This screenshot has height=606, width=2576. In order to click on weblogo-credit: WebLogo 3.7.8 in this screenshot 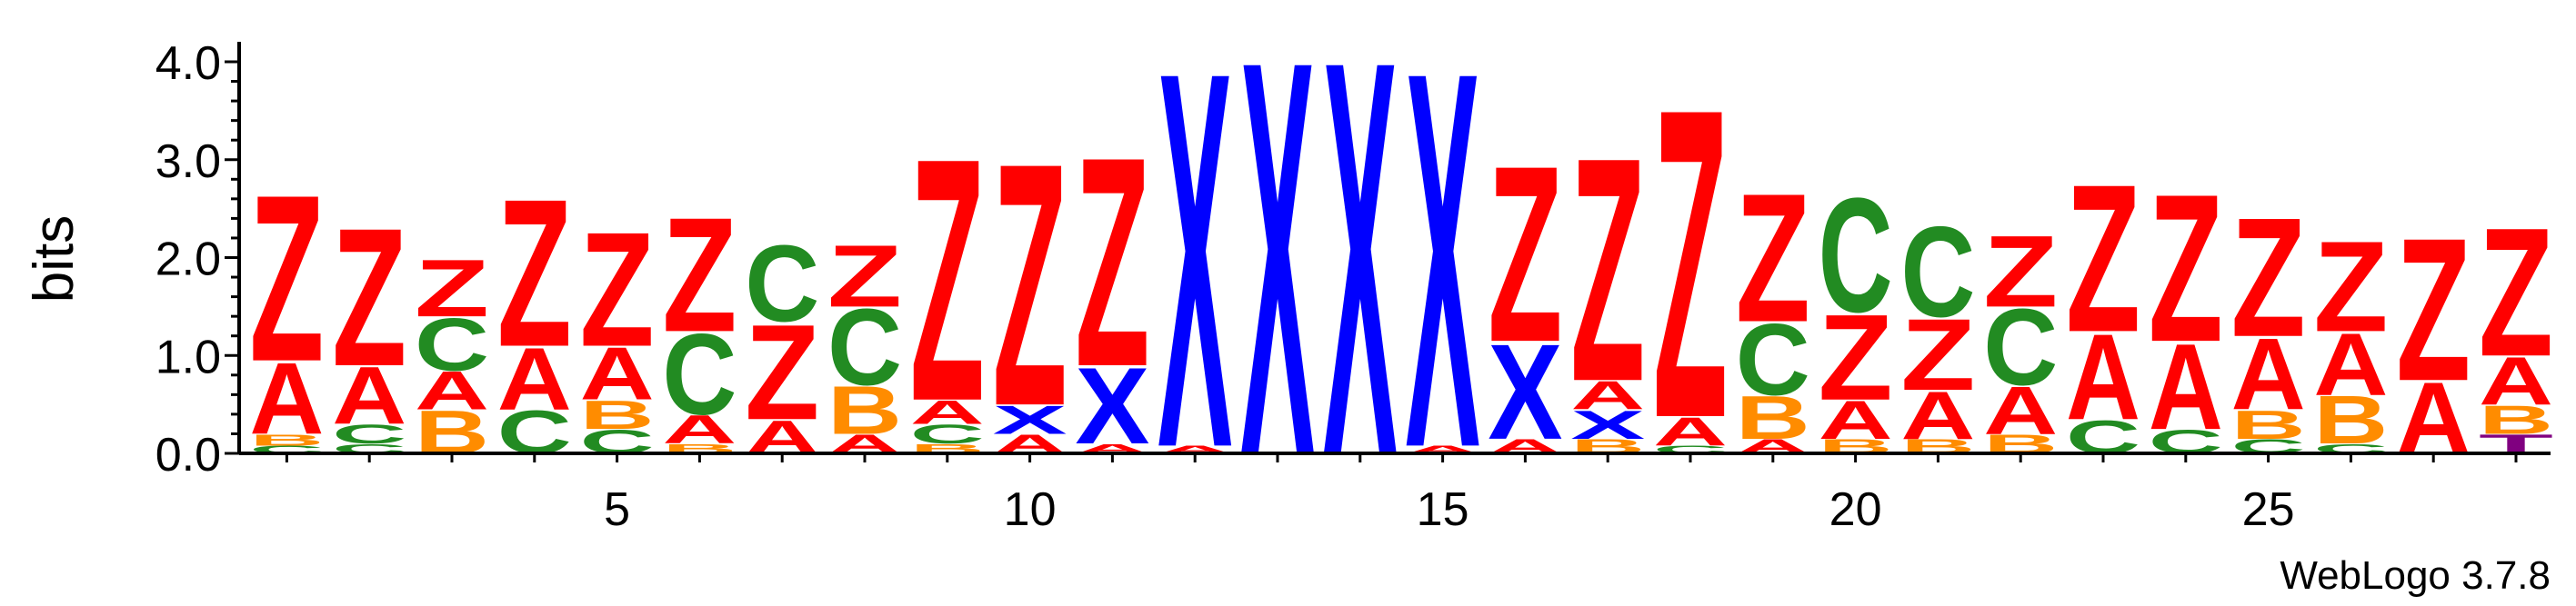, I will do `click(2415, 575)`.